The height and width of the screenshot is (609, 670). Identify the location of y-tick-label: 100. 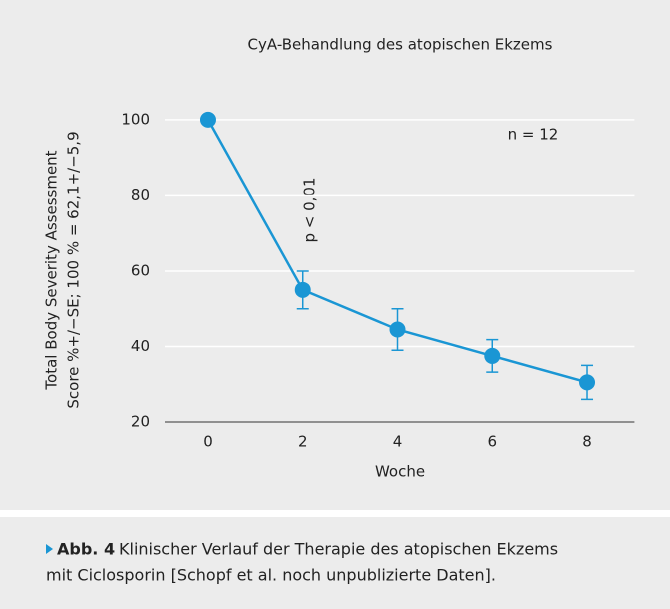
(135, 119).